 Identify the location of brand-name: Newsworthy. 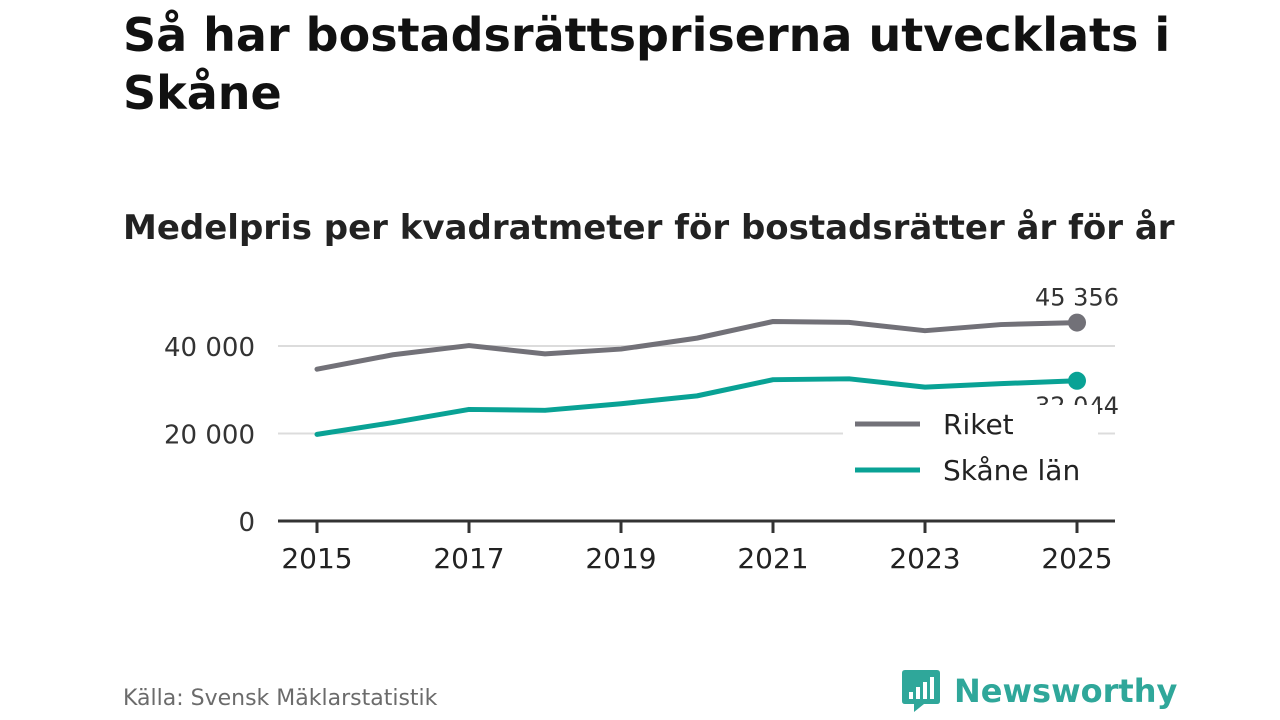
(1066, 691).